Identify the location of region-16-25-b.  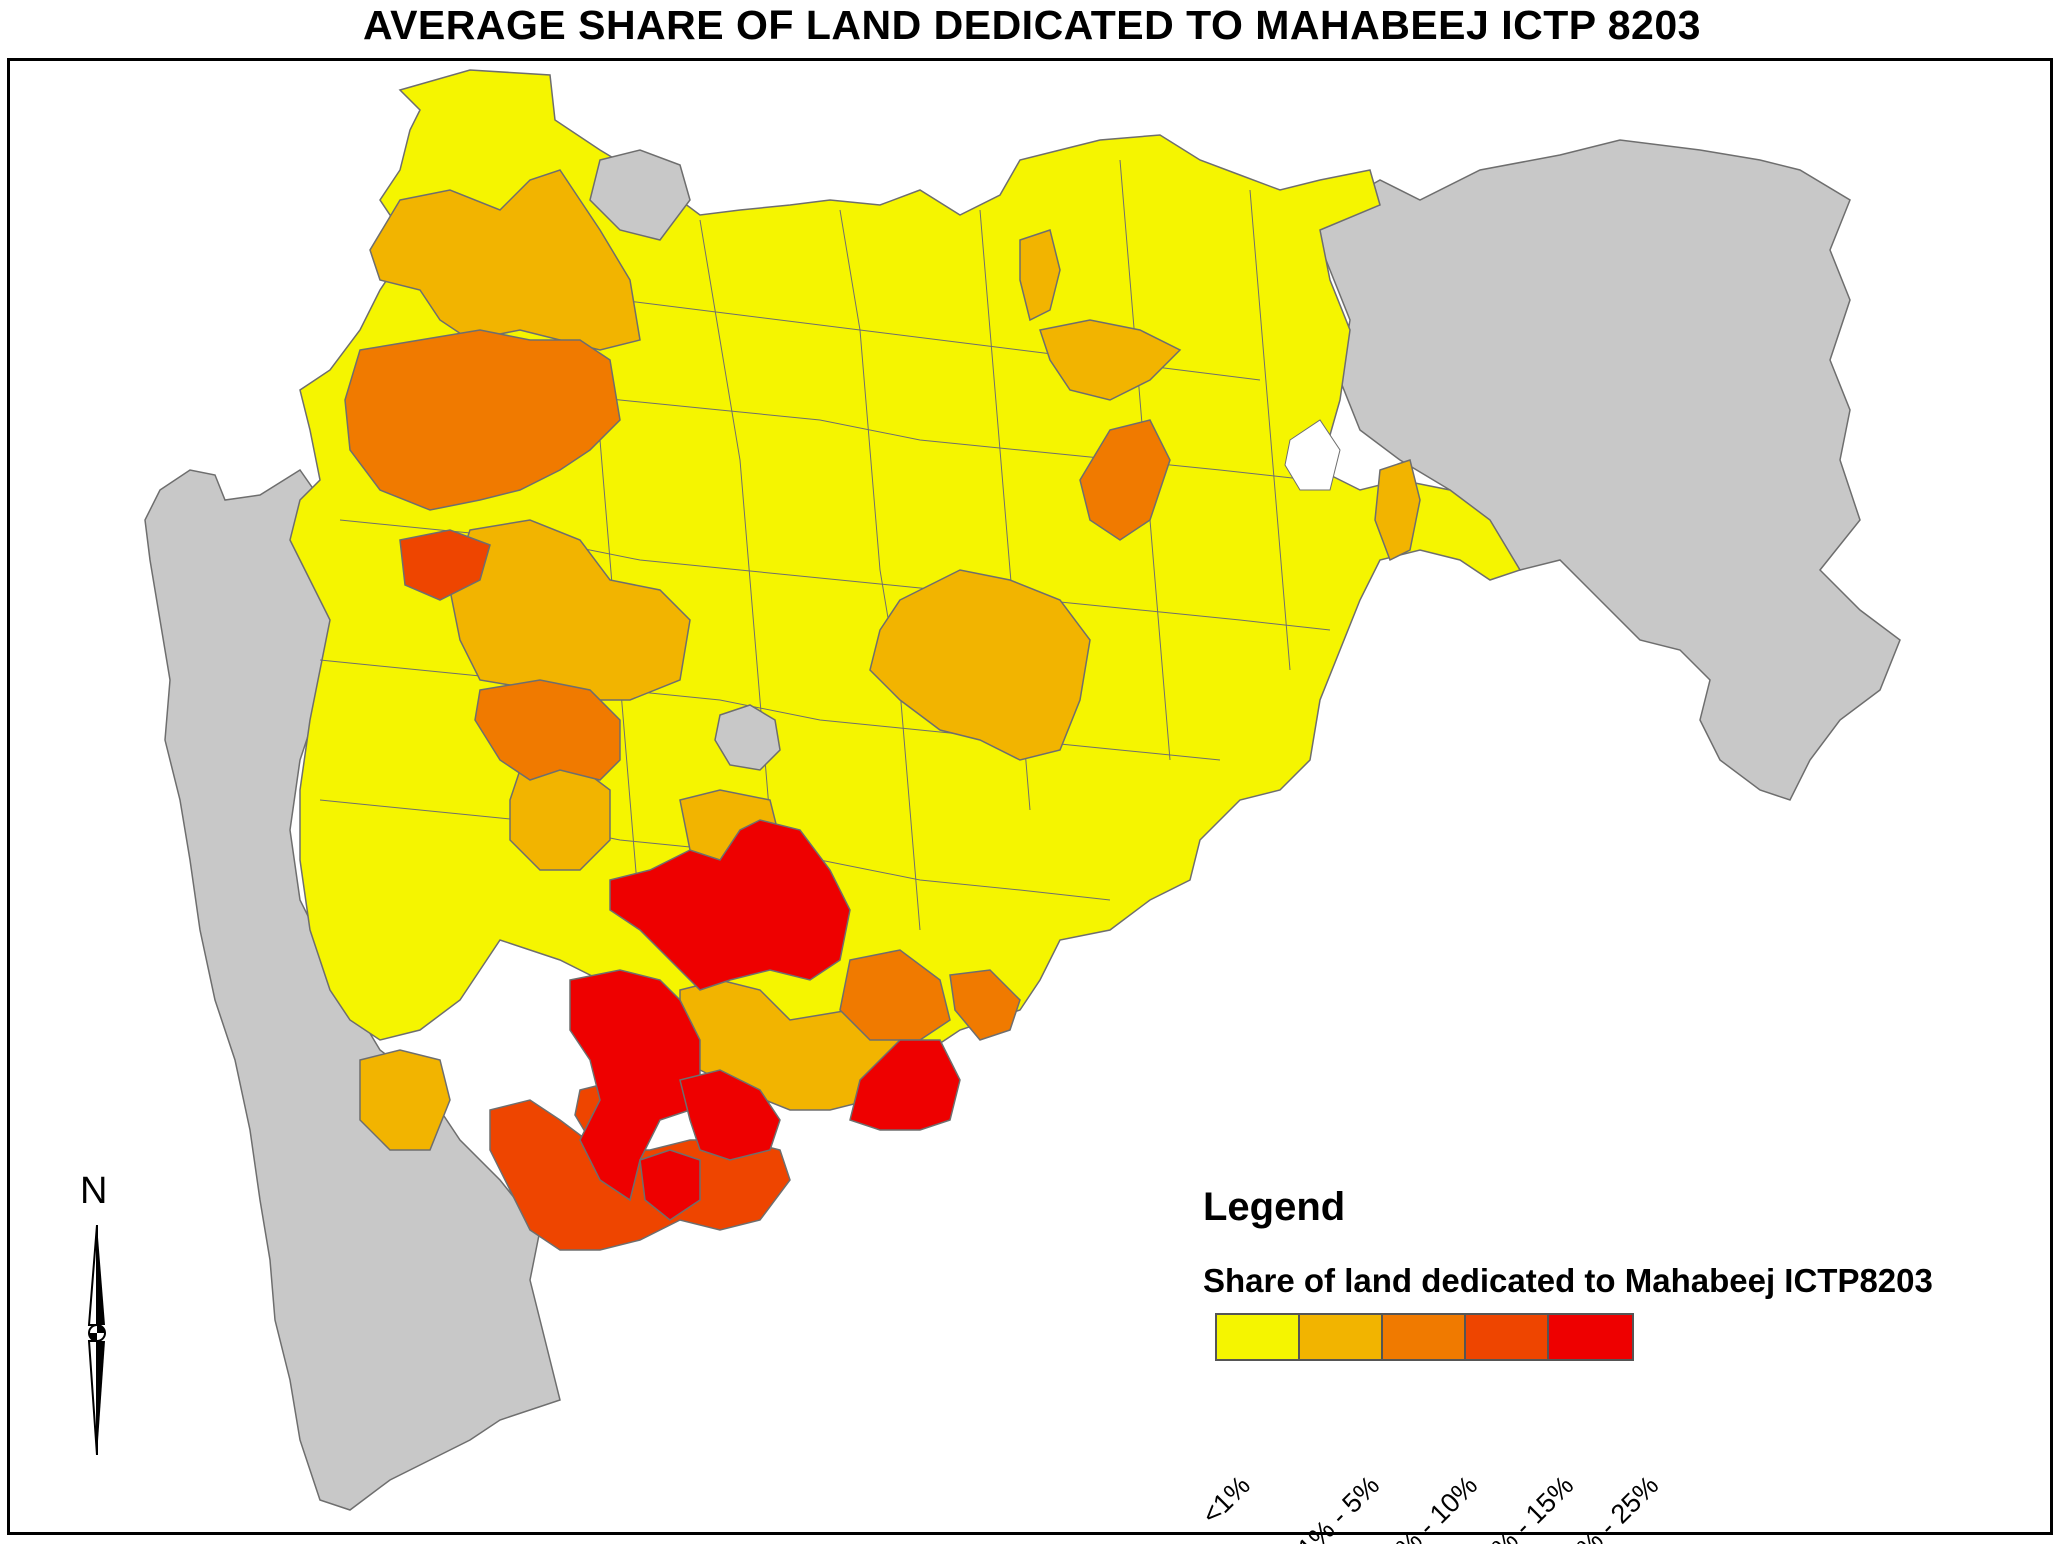
(635, 1085).